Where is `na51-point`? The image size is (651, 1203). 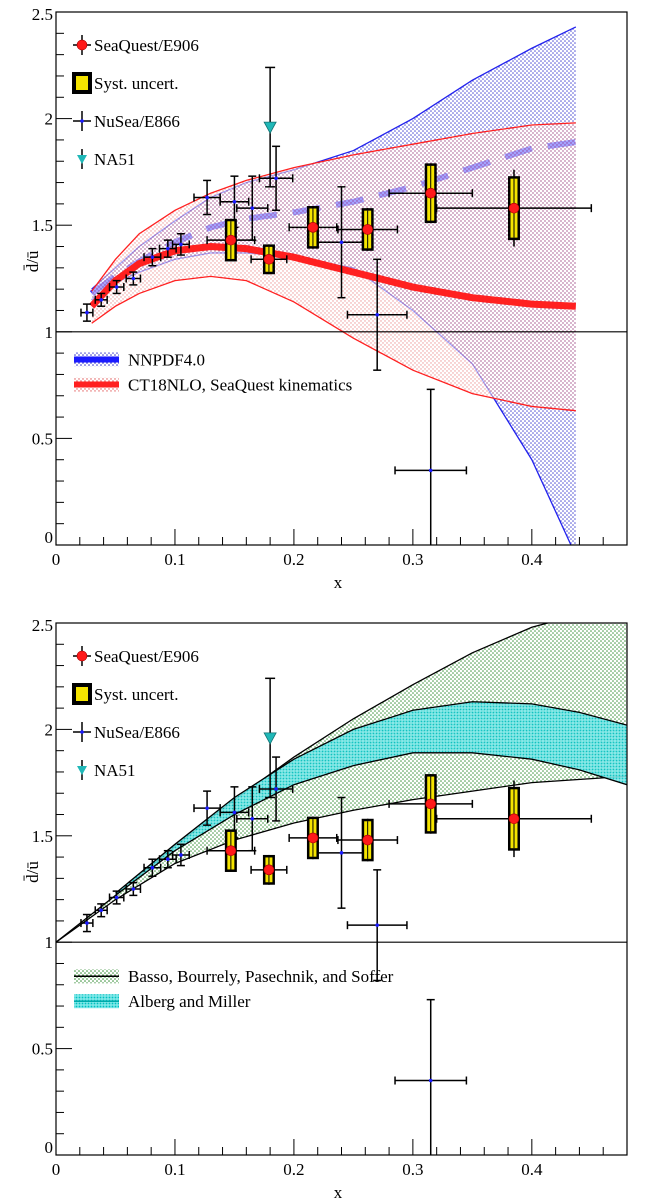
na51-point is located at coordinates (270, 738).